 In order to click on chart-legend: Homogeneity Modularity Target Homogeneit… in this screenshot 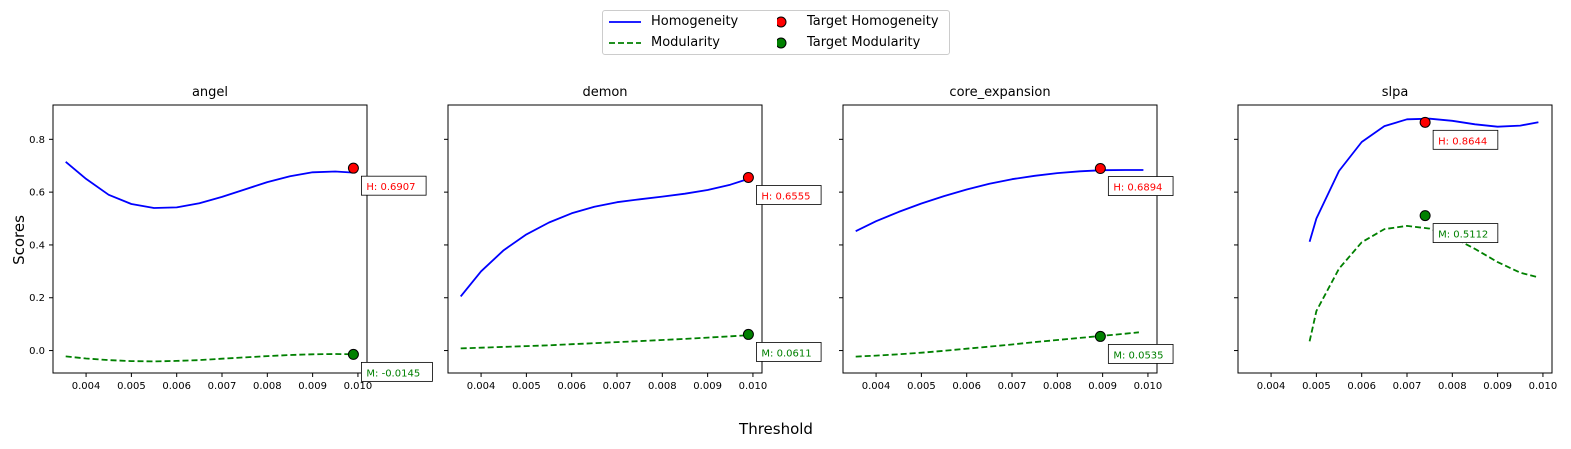, I will do `click(776, 32)`.